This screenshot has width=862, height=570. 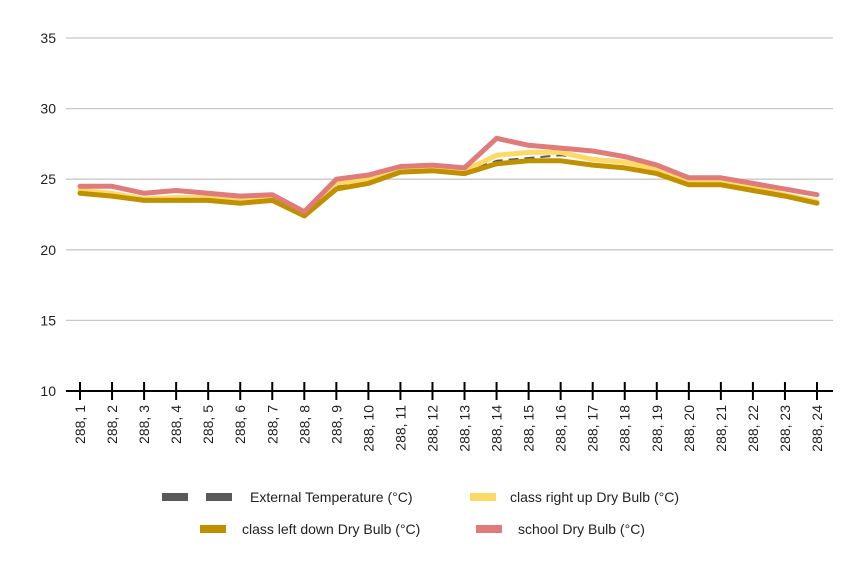 What do you see at coordinates (272, 424) in the screenshot?
I see `x-tick-label: 288, 7` at bounding box center [272, 424].